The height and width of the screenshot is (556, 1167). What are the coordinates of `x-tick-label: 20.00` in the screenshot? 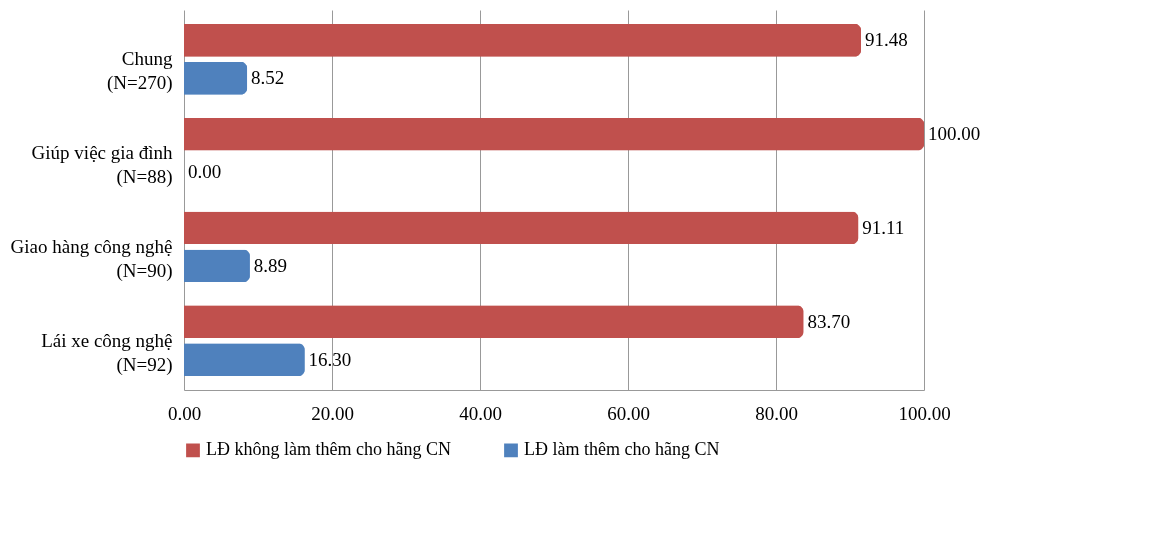 It's located at (332, 413).